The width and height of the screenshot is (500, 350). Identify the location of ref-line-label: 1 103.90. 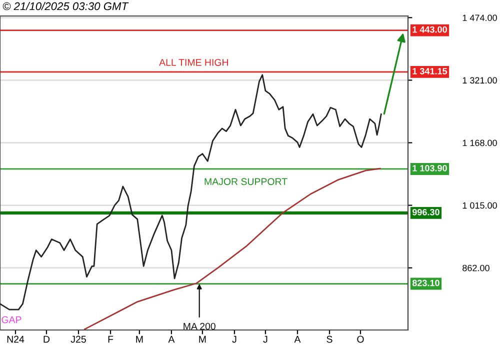
(429, 168).